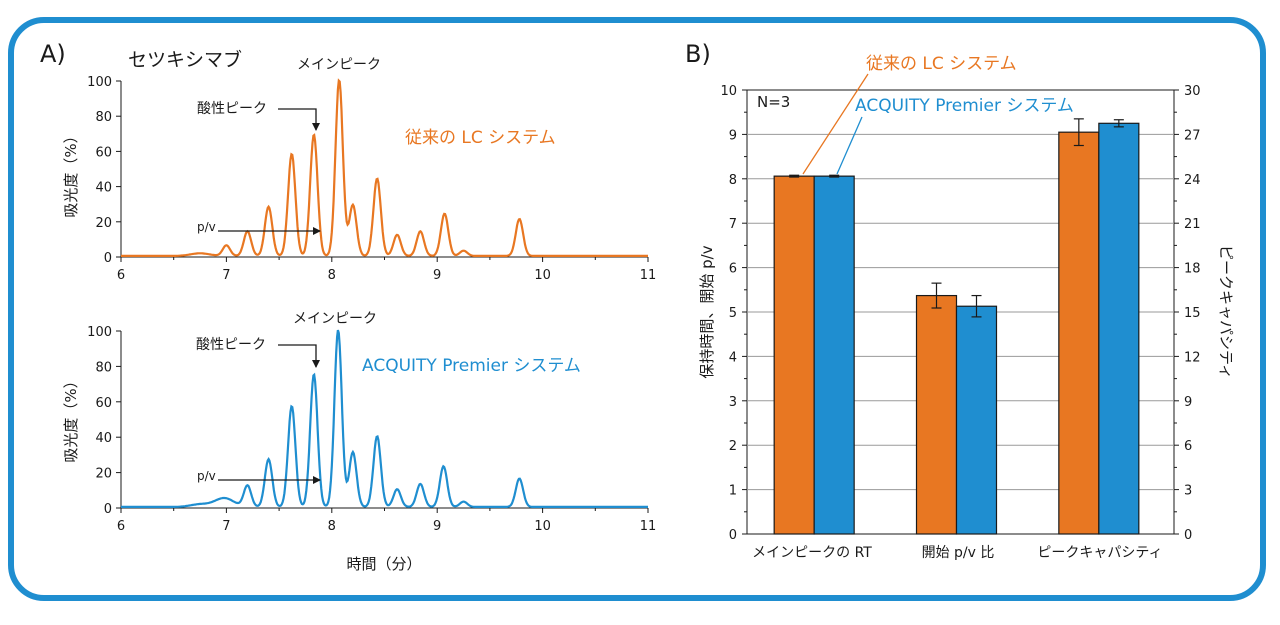 This screenshot has width=1280, height=625. Describe the element at coordinates (707, 311) in the screenshot. I see `y-axis-label: 保持時間、開始 p/v` at that location.